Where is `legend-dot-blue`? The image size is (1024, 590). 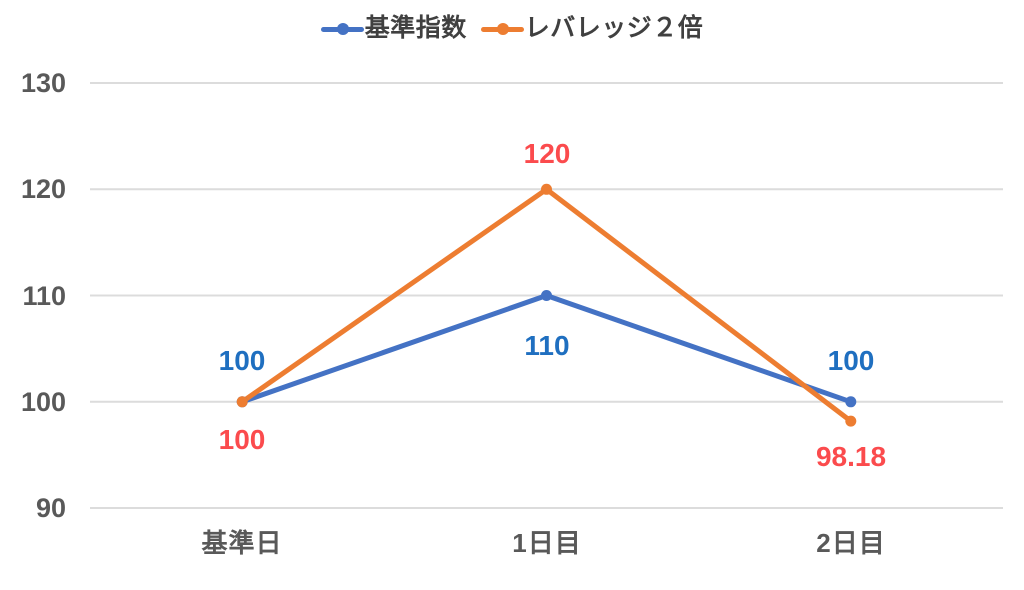
legend-dot-blue is located at coordinates (342, 28).